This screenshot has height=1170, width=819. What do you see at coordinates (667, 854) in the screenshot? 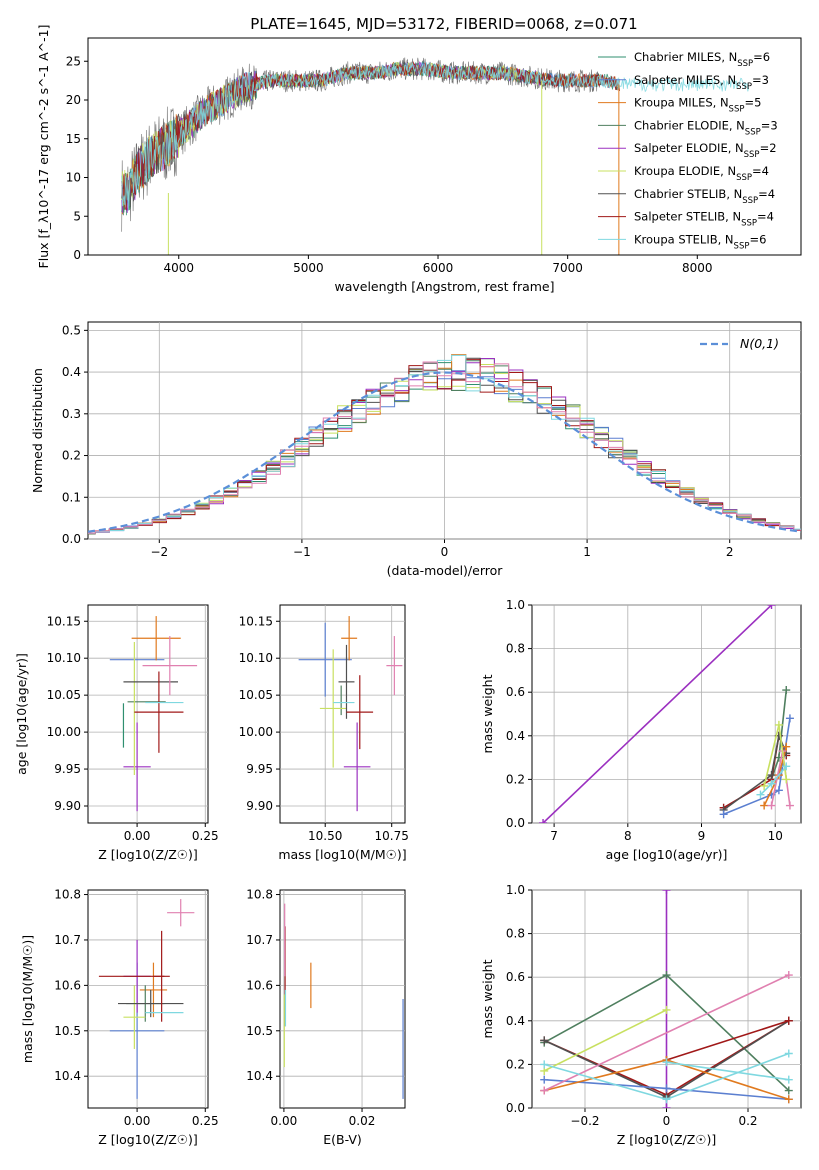
I see `x-axis-label: age [log10(age/yr)]` at bounding box center [667, 854].